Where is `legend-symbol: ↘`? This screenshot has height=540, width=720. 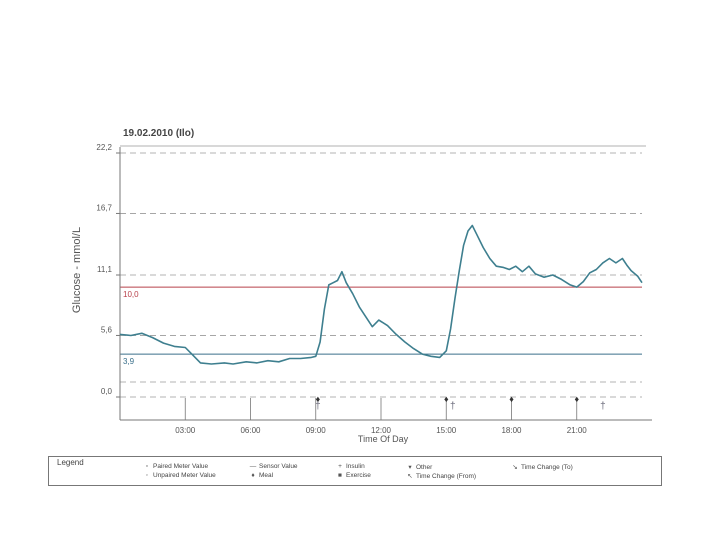 legend-symbol: ↘ is located at coordinates (515, 467).